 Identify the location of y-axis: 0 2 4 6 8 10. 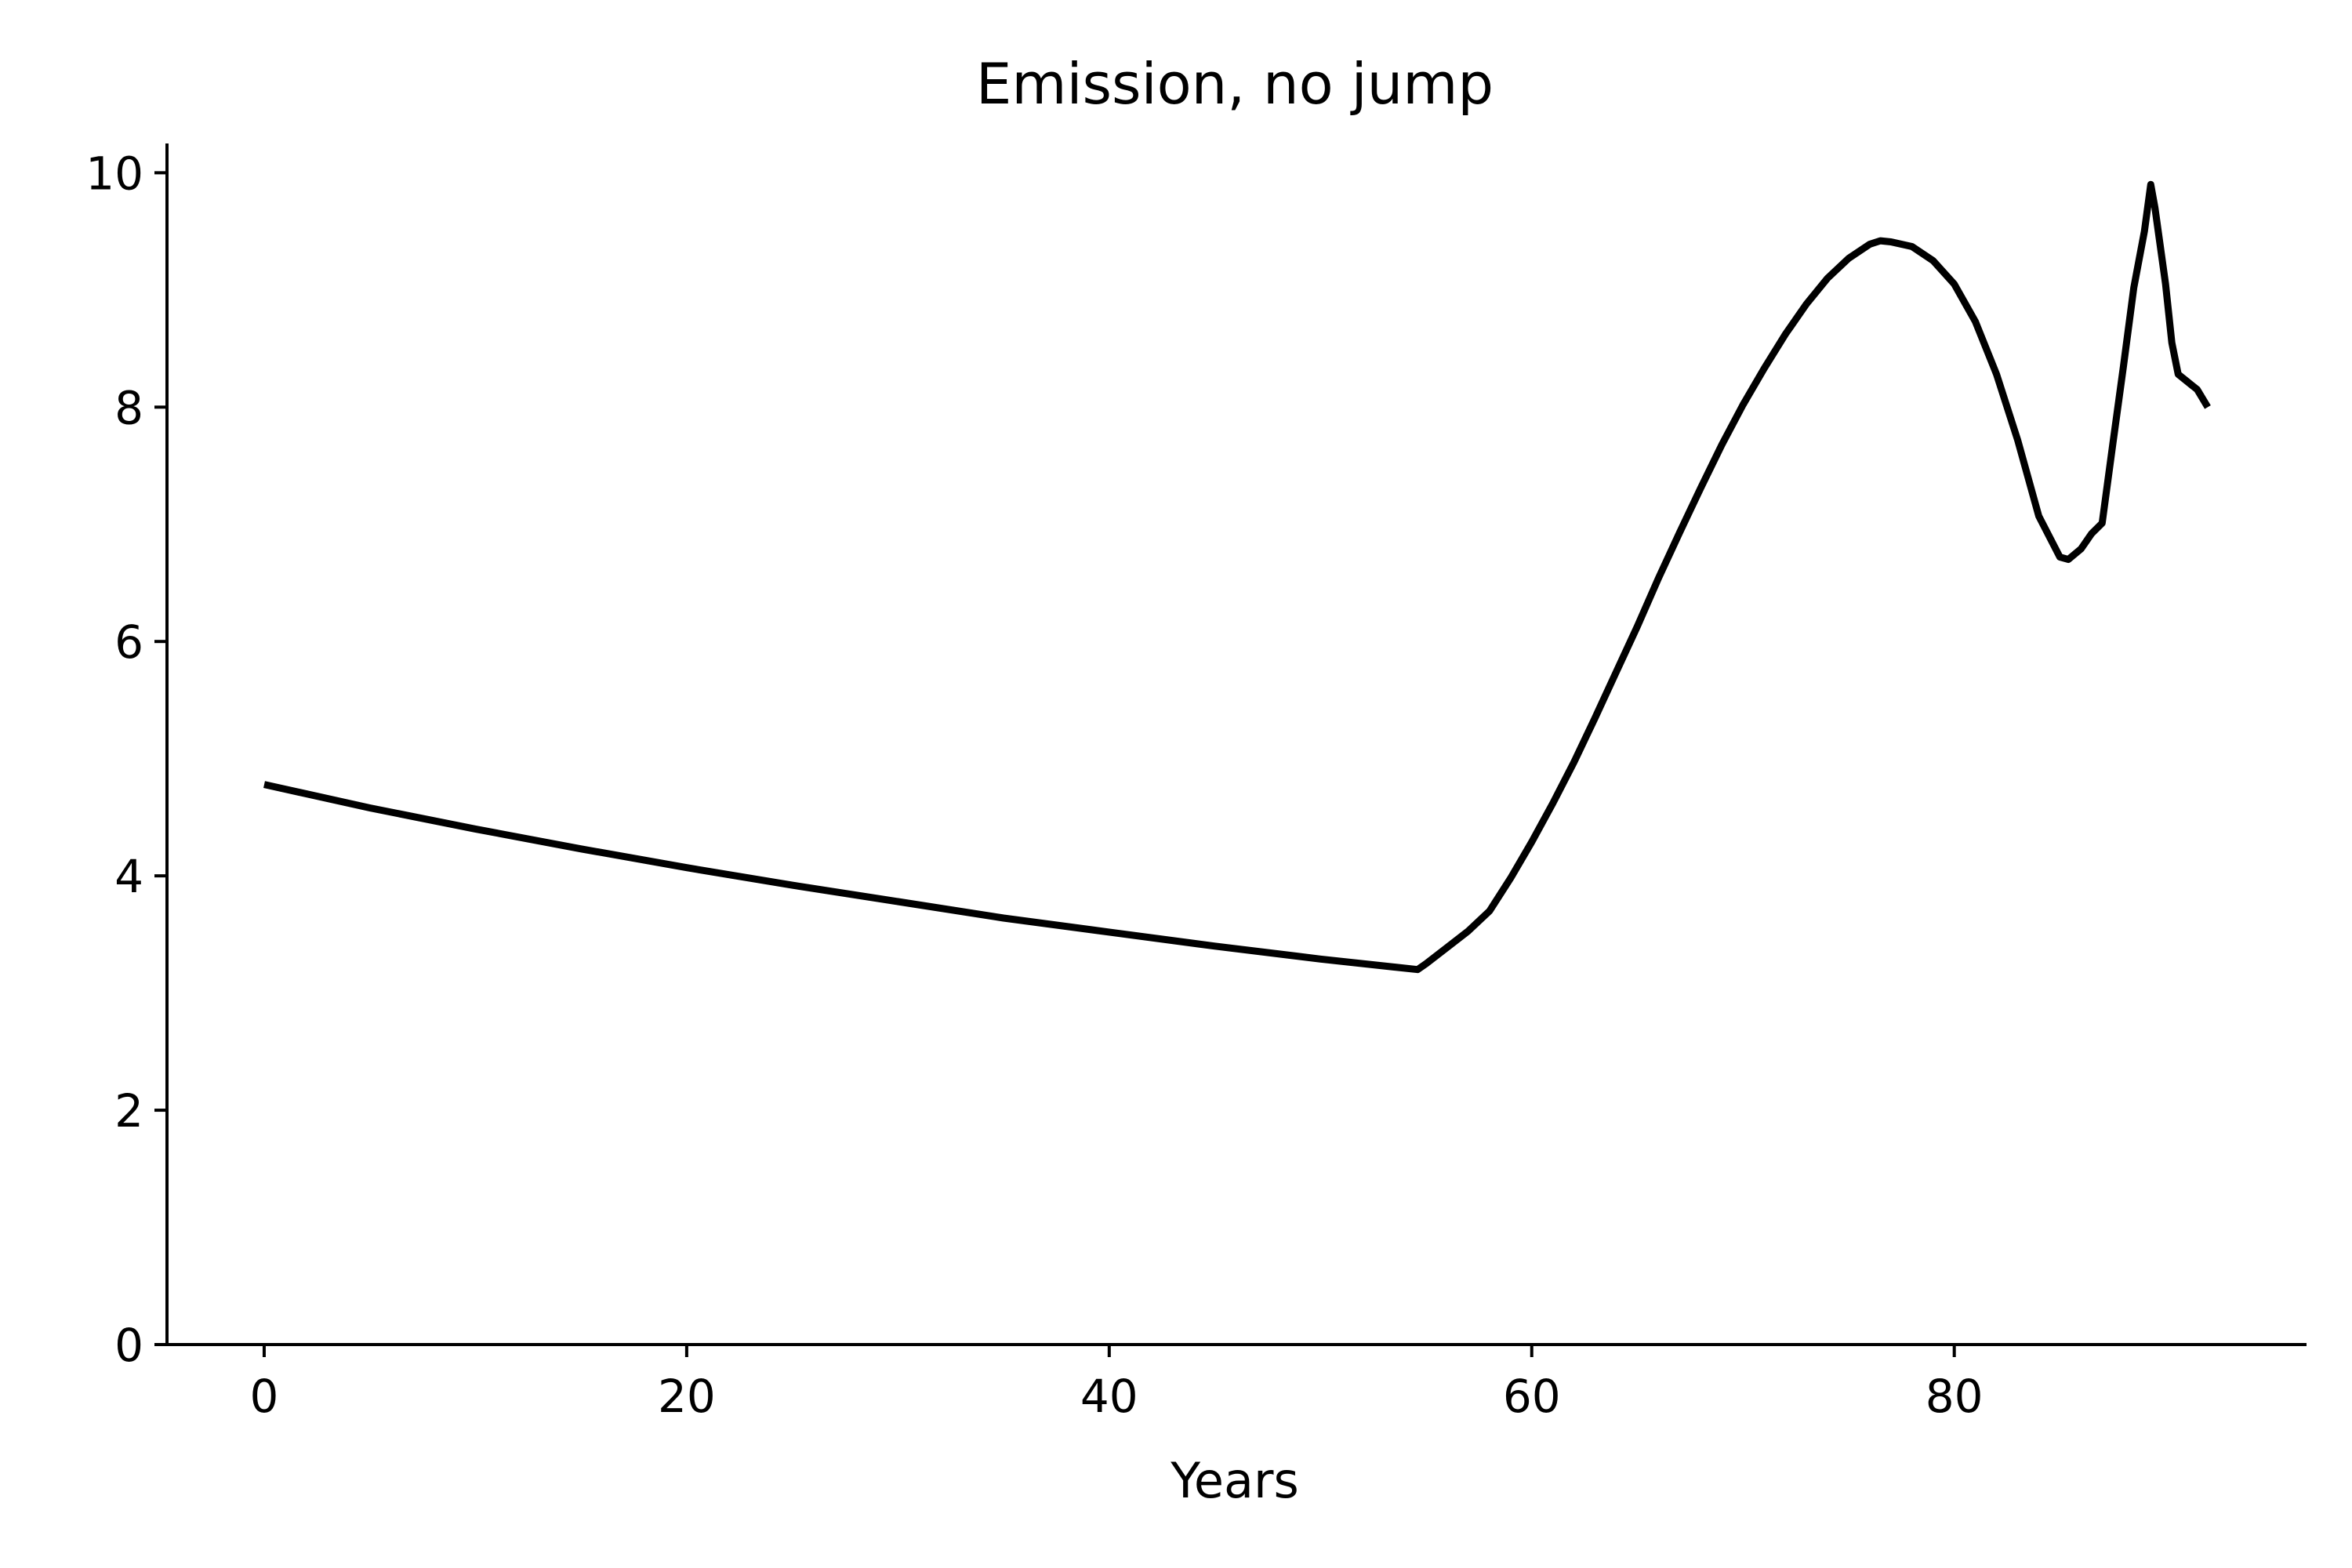
(127, 757).